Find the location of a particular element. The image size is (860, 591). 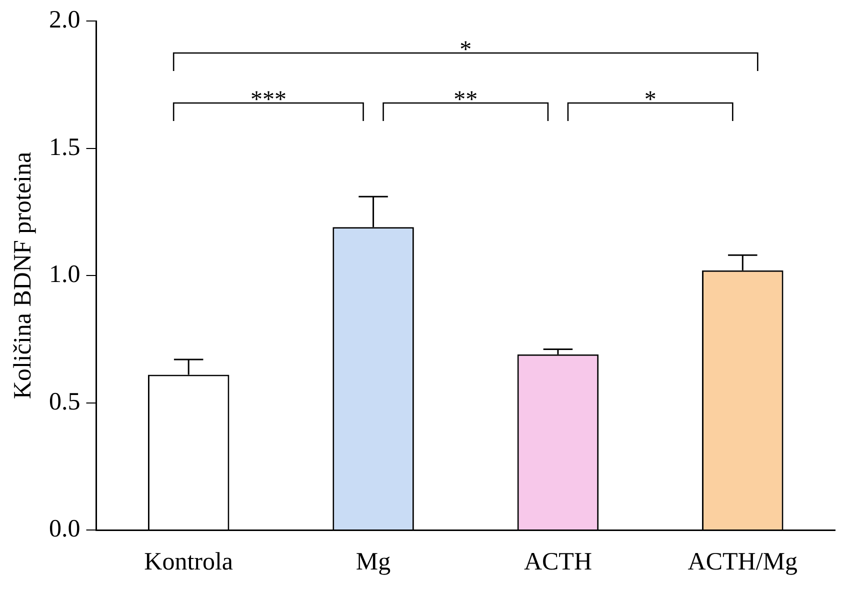

y-tick-label: 0.5 is located at coordinates (64, 402).